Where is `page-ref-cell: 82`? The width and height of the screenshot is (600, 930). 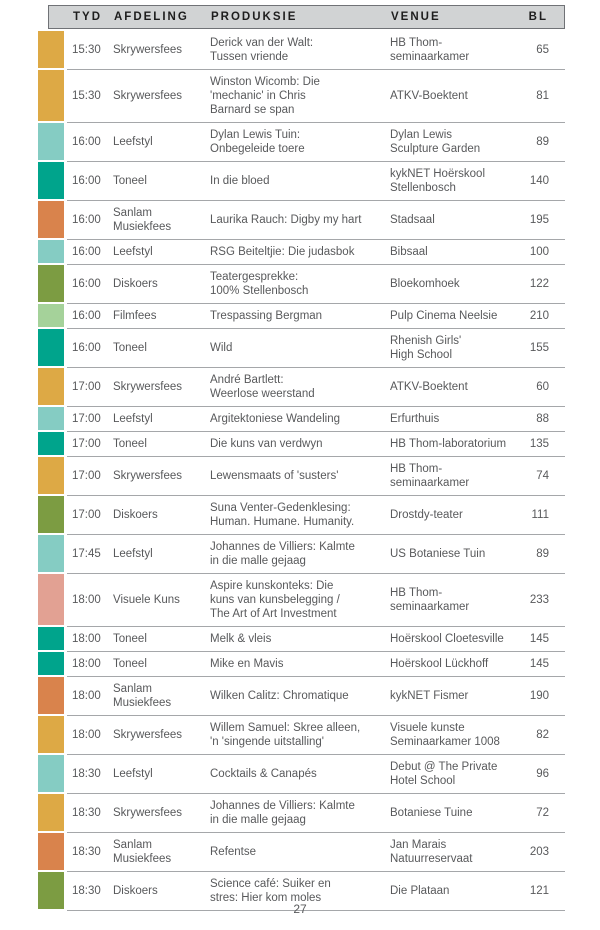 page-ref-cell: 82 is located at coordinates (542, 735).